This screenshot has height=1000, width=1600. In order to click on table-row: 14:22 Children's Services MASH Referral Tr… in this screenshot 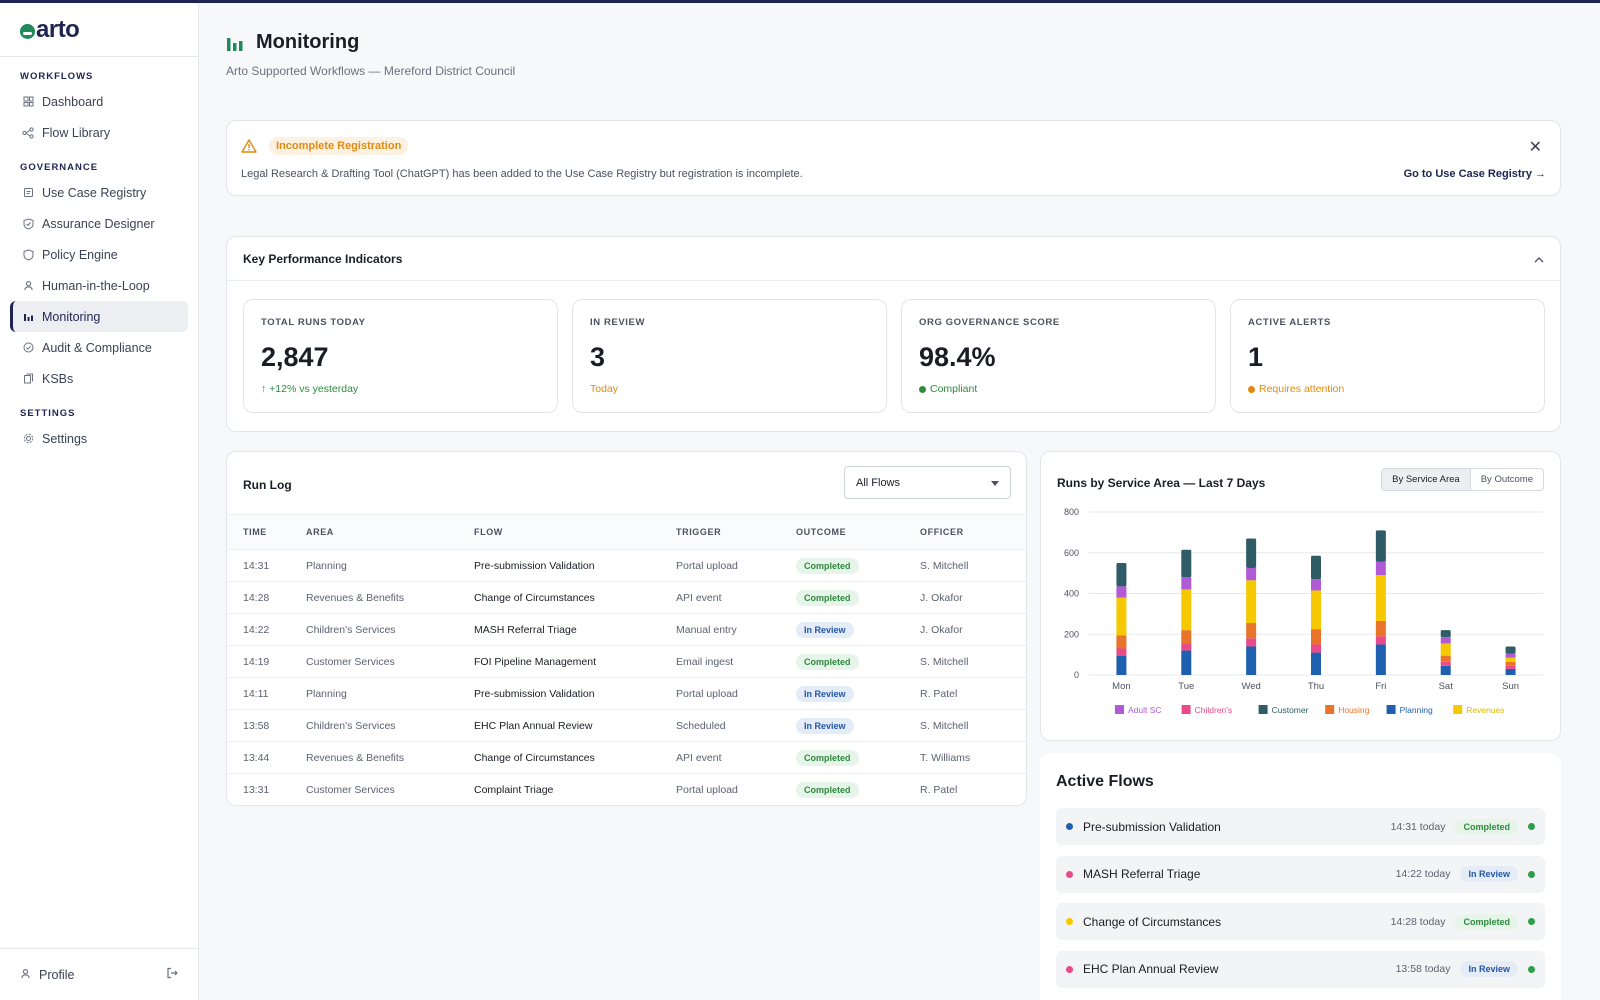, I will do `click(626, 630)`.